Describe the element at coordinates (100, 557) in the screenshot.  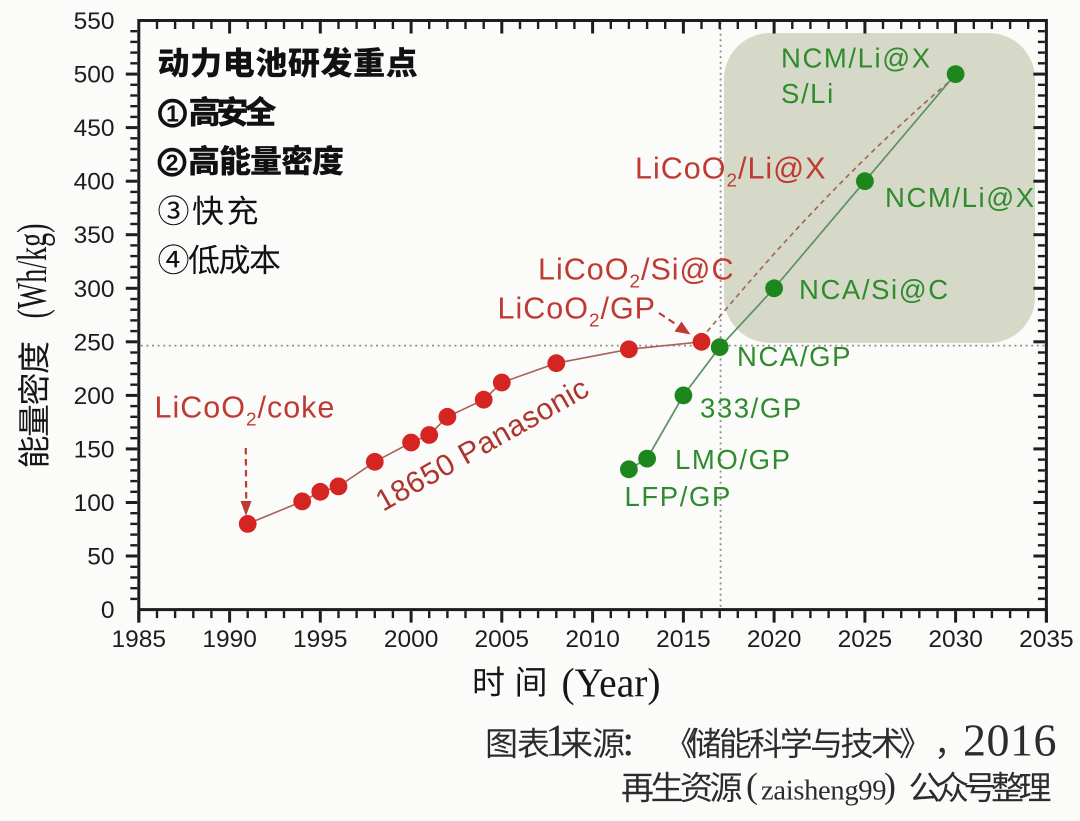
I see `svg-text: 50` at that location.